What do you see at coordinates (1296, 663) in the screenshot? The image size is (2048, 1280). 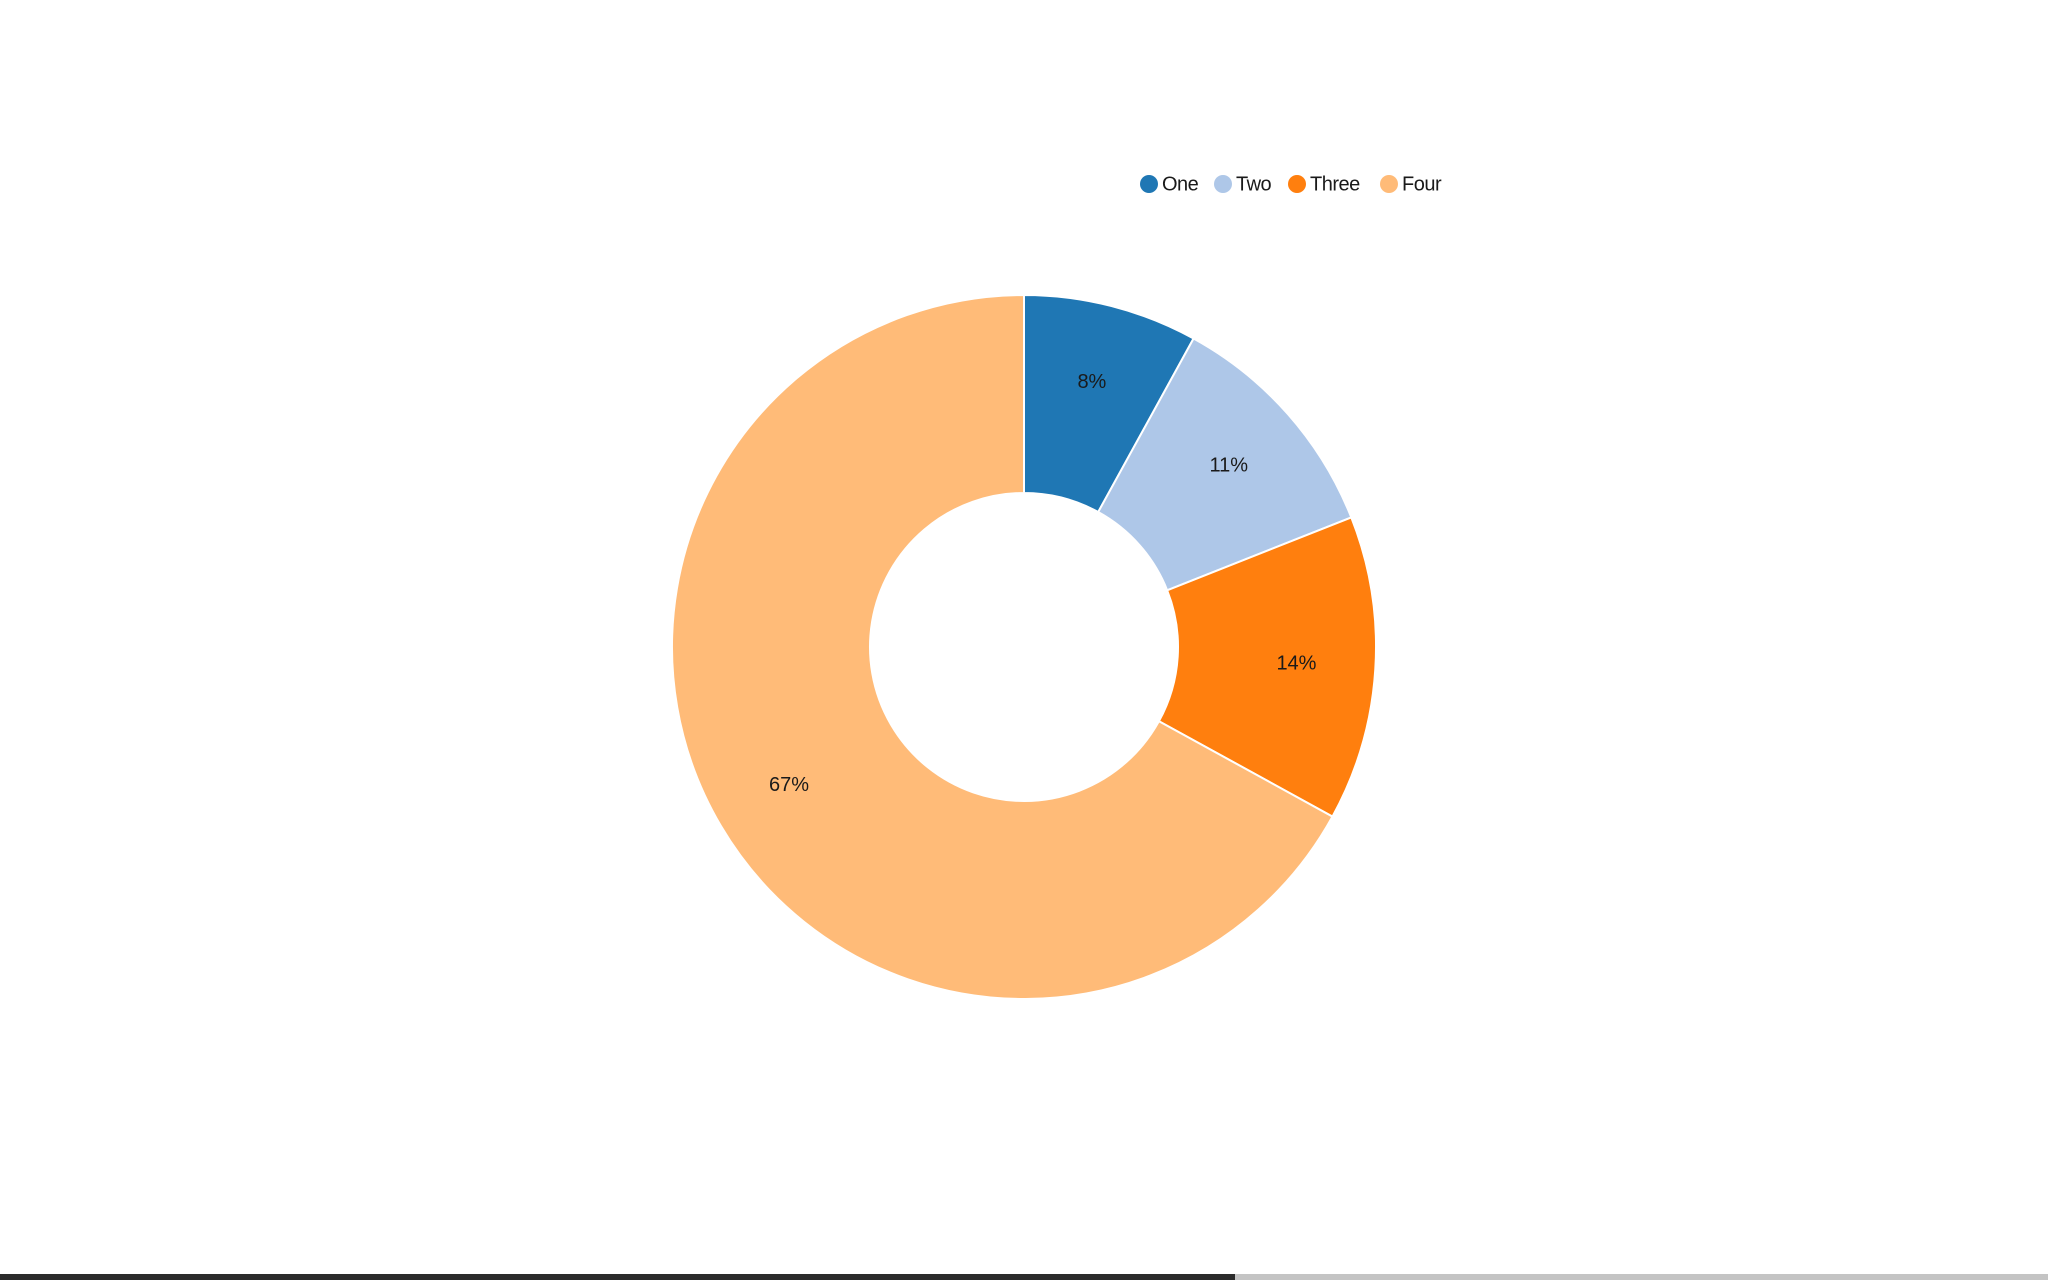 I see `slice-label-three: 14%` at bounding box center [1296, 663].